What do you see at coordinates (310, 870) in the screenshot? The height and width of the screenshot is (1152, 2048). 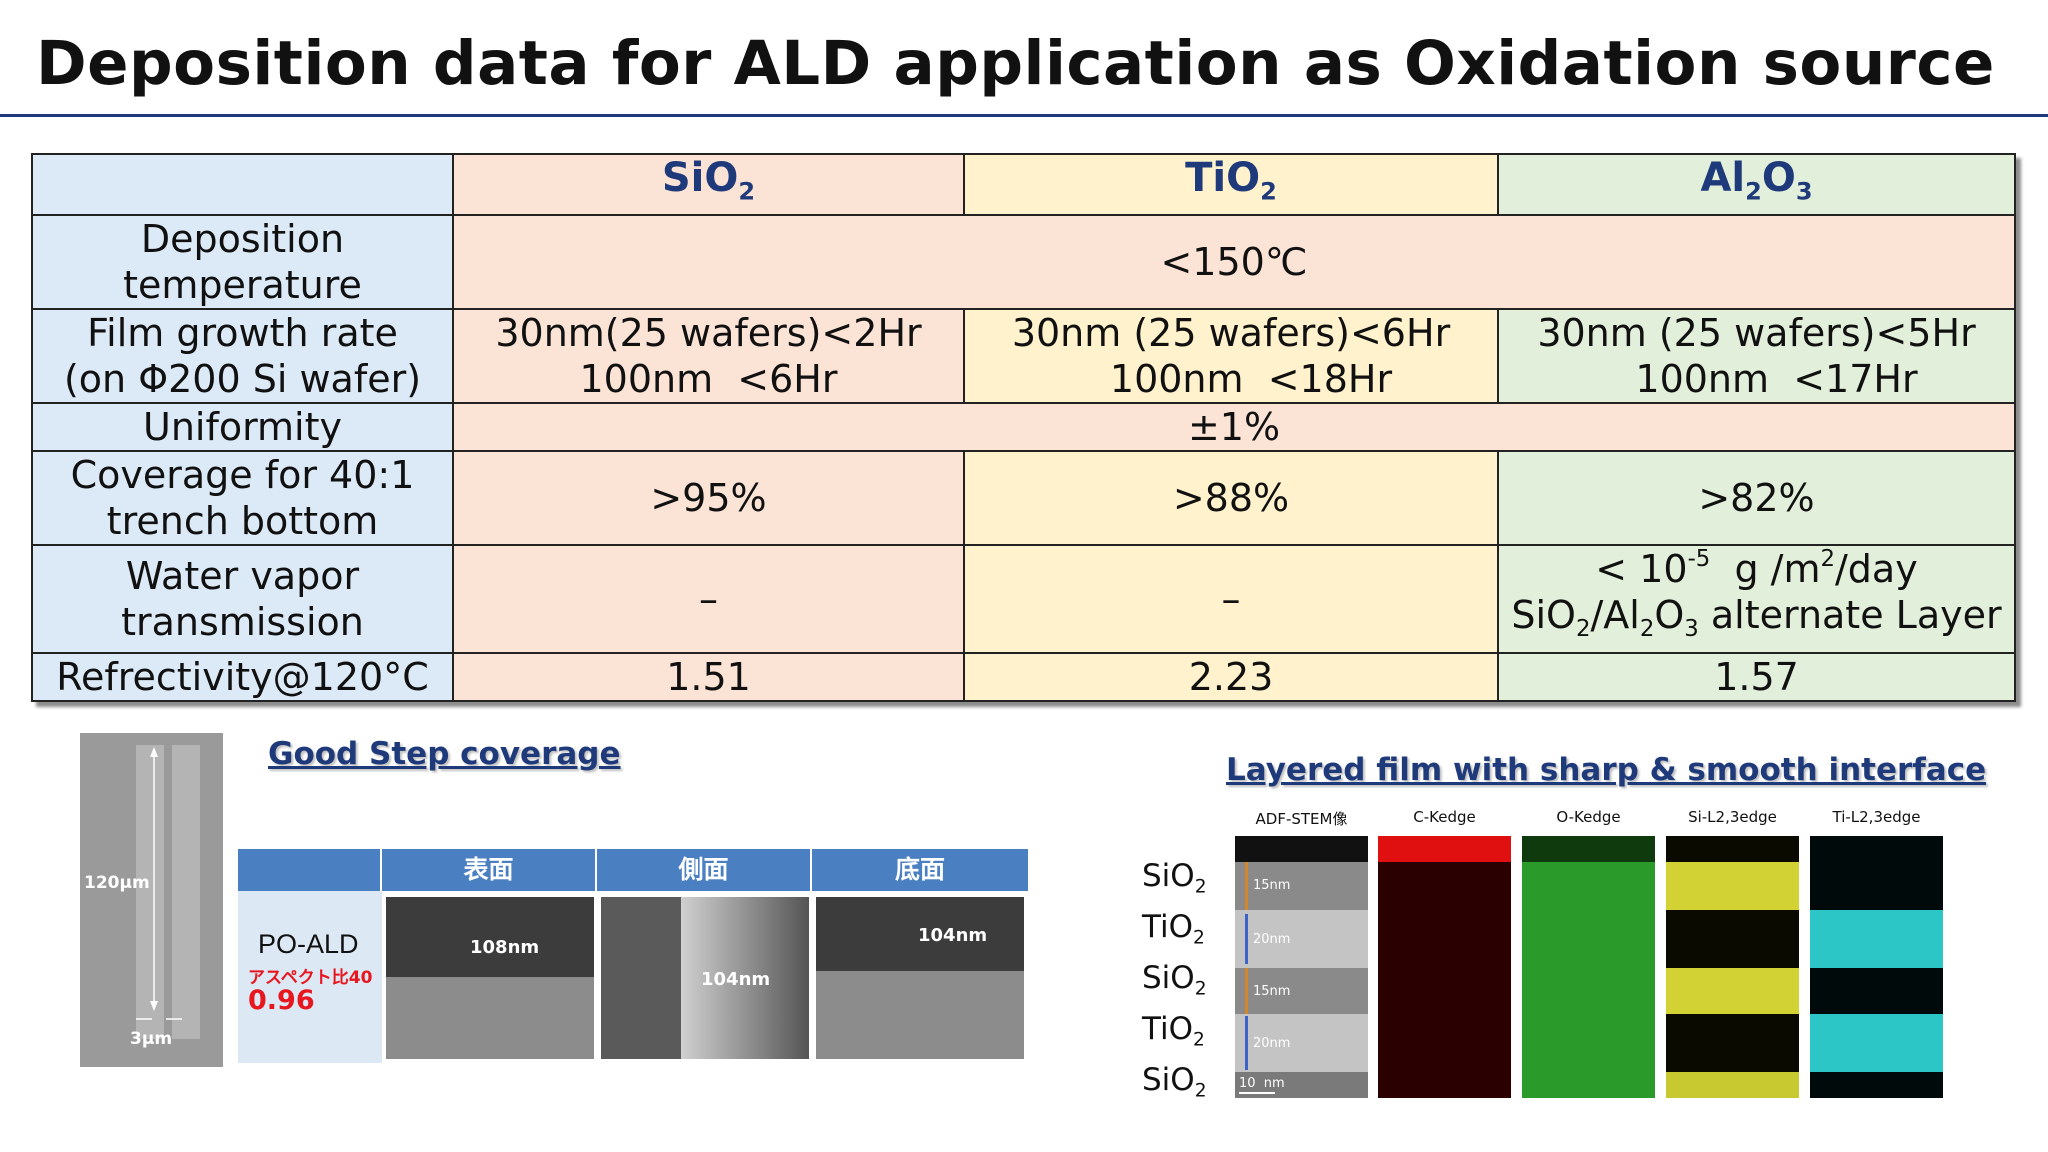 I see `sem-header-blank` at bounding box center [310, 870].